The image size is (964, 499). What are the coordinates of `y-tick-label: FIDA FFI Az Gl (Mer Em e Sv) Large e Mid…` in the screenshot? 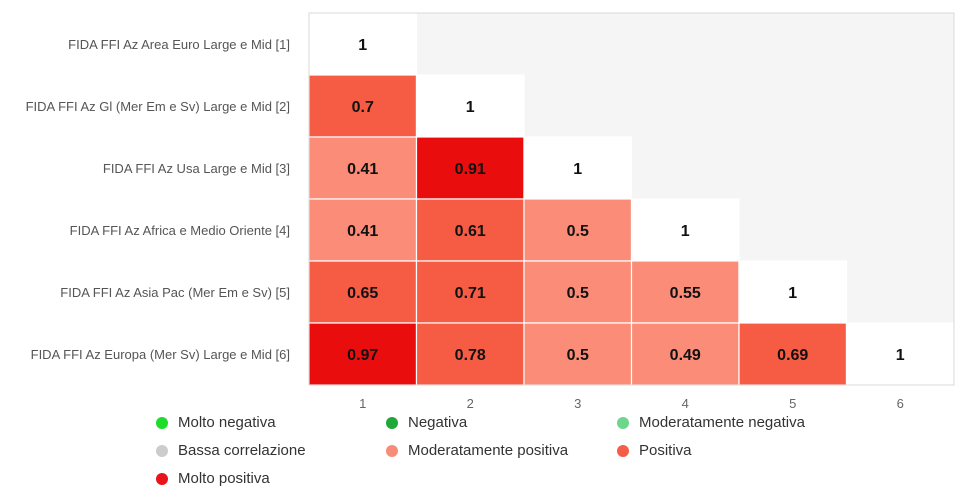 It's located at (158, 106).